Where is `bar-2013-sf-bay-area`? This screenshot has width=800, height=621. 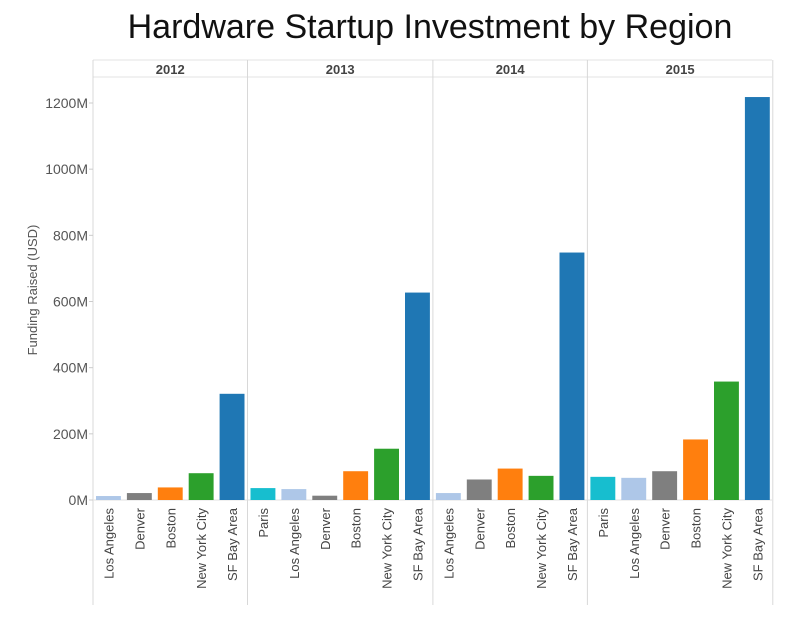
bar-2013-sf-bay-area is located at coordinates (417, 396).